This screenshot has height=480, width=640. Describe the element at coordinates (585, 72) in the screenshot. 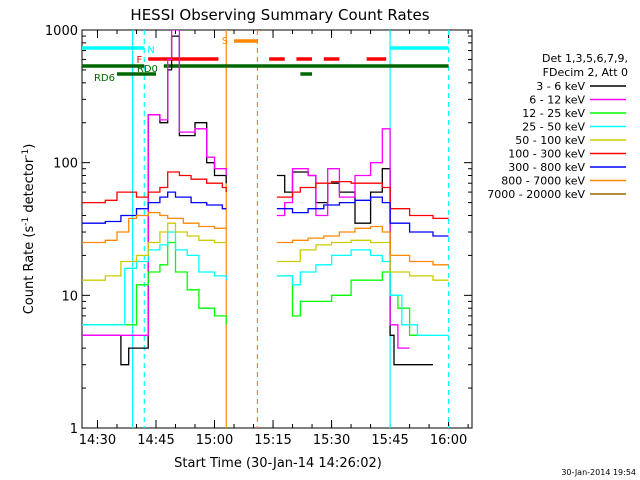

I see `legend-header-2: FDecim 2, Att 0` at that location.